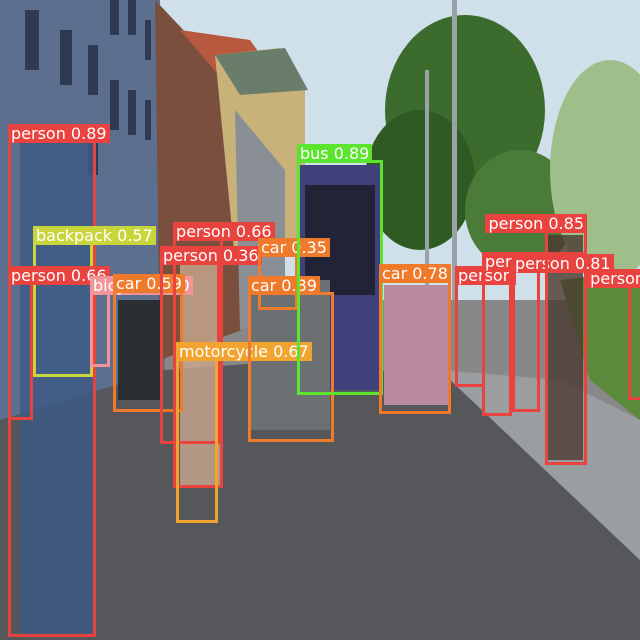 This screenshot has height=640, width=640. I want to click on detection-box-car: car 0.89, so click(291, 359).